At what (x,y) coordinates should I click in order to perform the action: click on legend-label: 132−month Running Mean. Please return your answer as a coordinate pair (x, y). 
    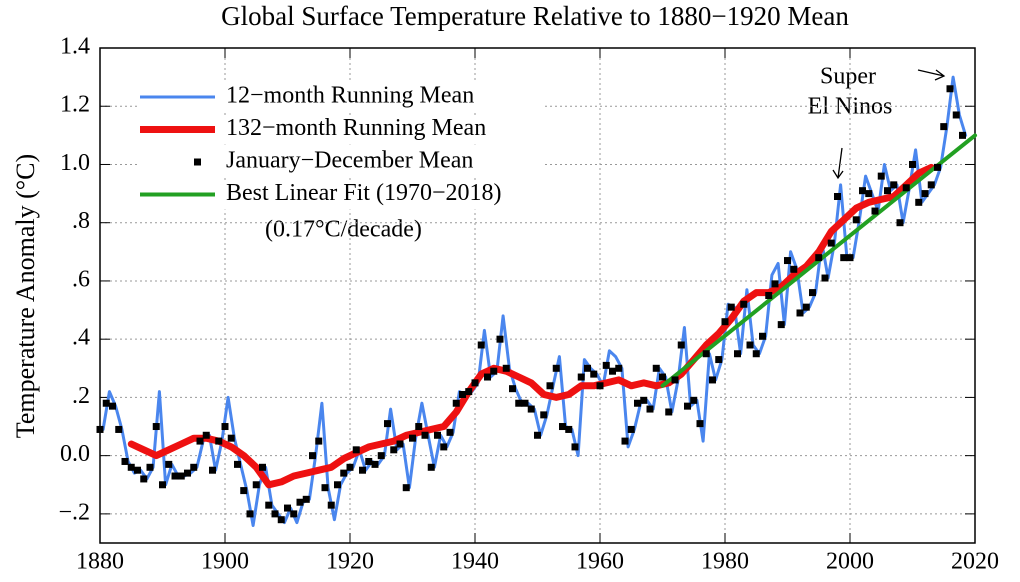
    Looking at the image, I should click on (356, 128).